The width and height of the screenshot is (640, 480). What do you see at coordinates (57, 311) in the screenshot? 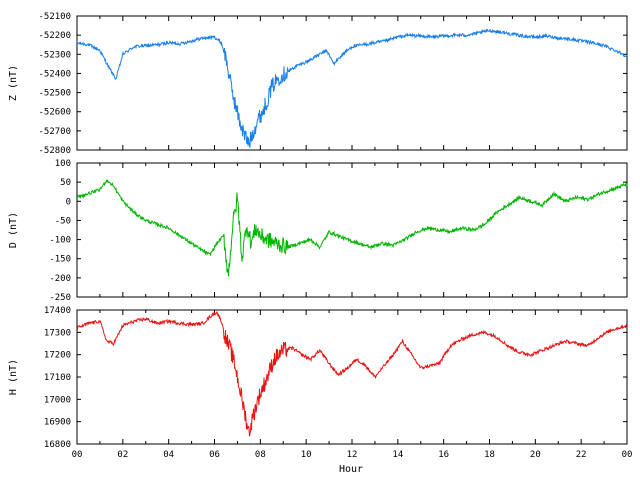
I see `y-tick-label: 17400` at bounding box center [57, 311].